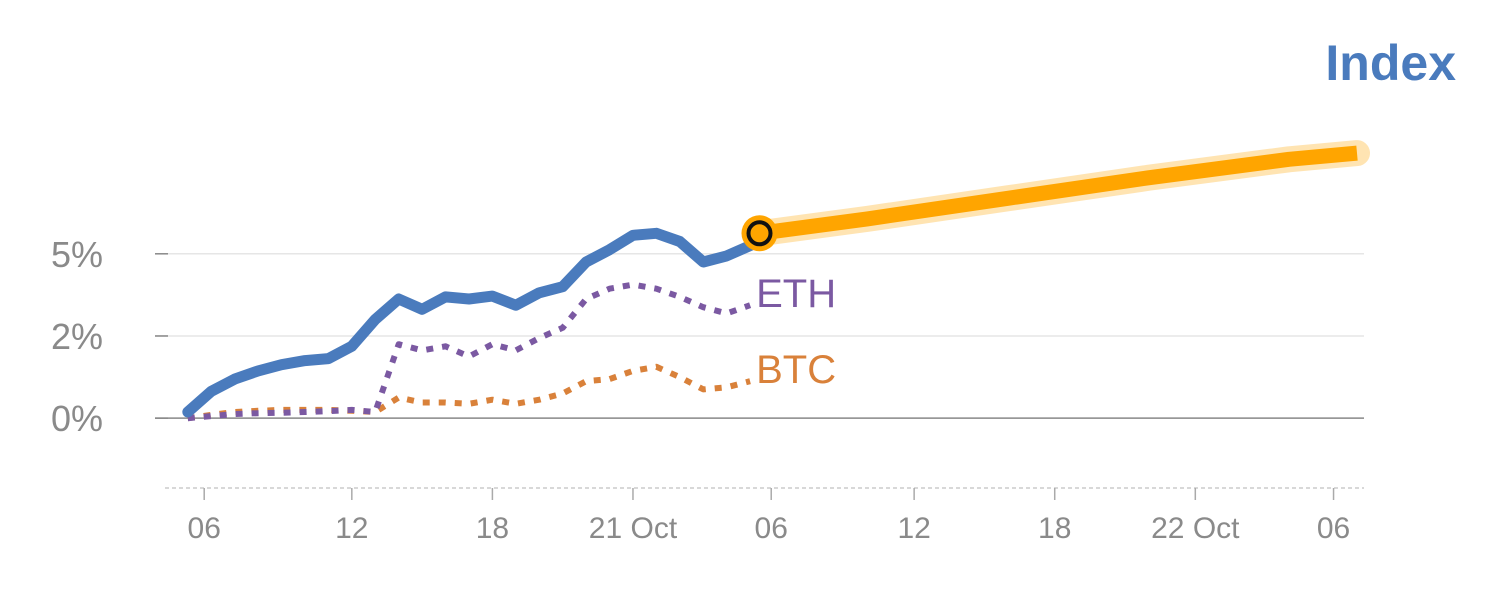  Describe the element at coordinates (1390, 63) in the screenshot. I see `chart-title: Index` at that location.